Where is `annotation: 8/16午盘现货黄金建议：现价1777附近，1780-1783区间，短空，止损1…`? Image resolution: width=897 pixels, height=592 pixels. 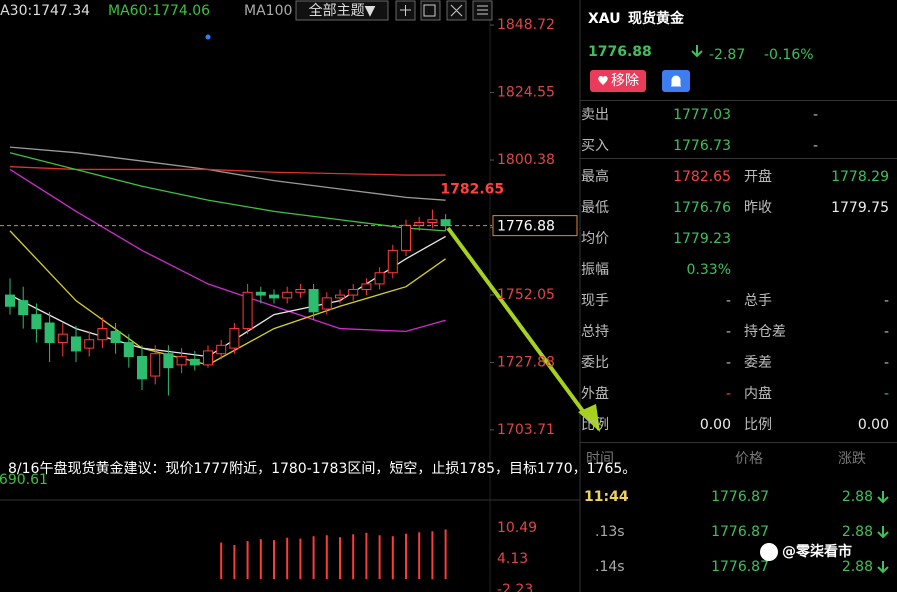 annotation: 8/16午盘现货黄金建议：现价1777附近，1780-1783区间，短空，止损1… is located at coordinates (322, 468).